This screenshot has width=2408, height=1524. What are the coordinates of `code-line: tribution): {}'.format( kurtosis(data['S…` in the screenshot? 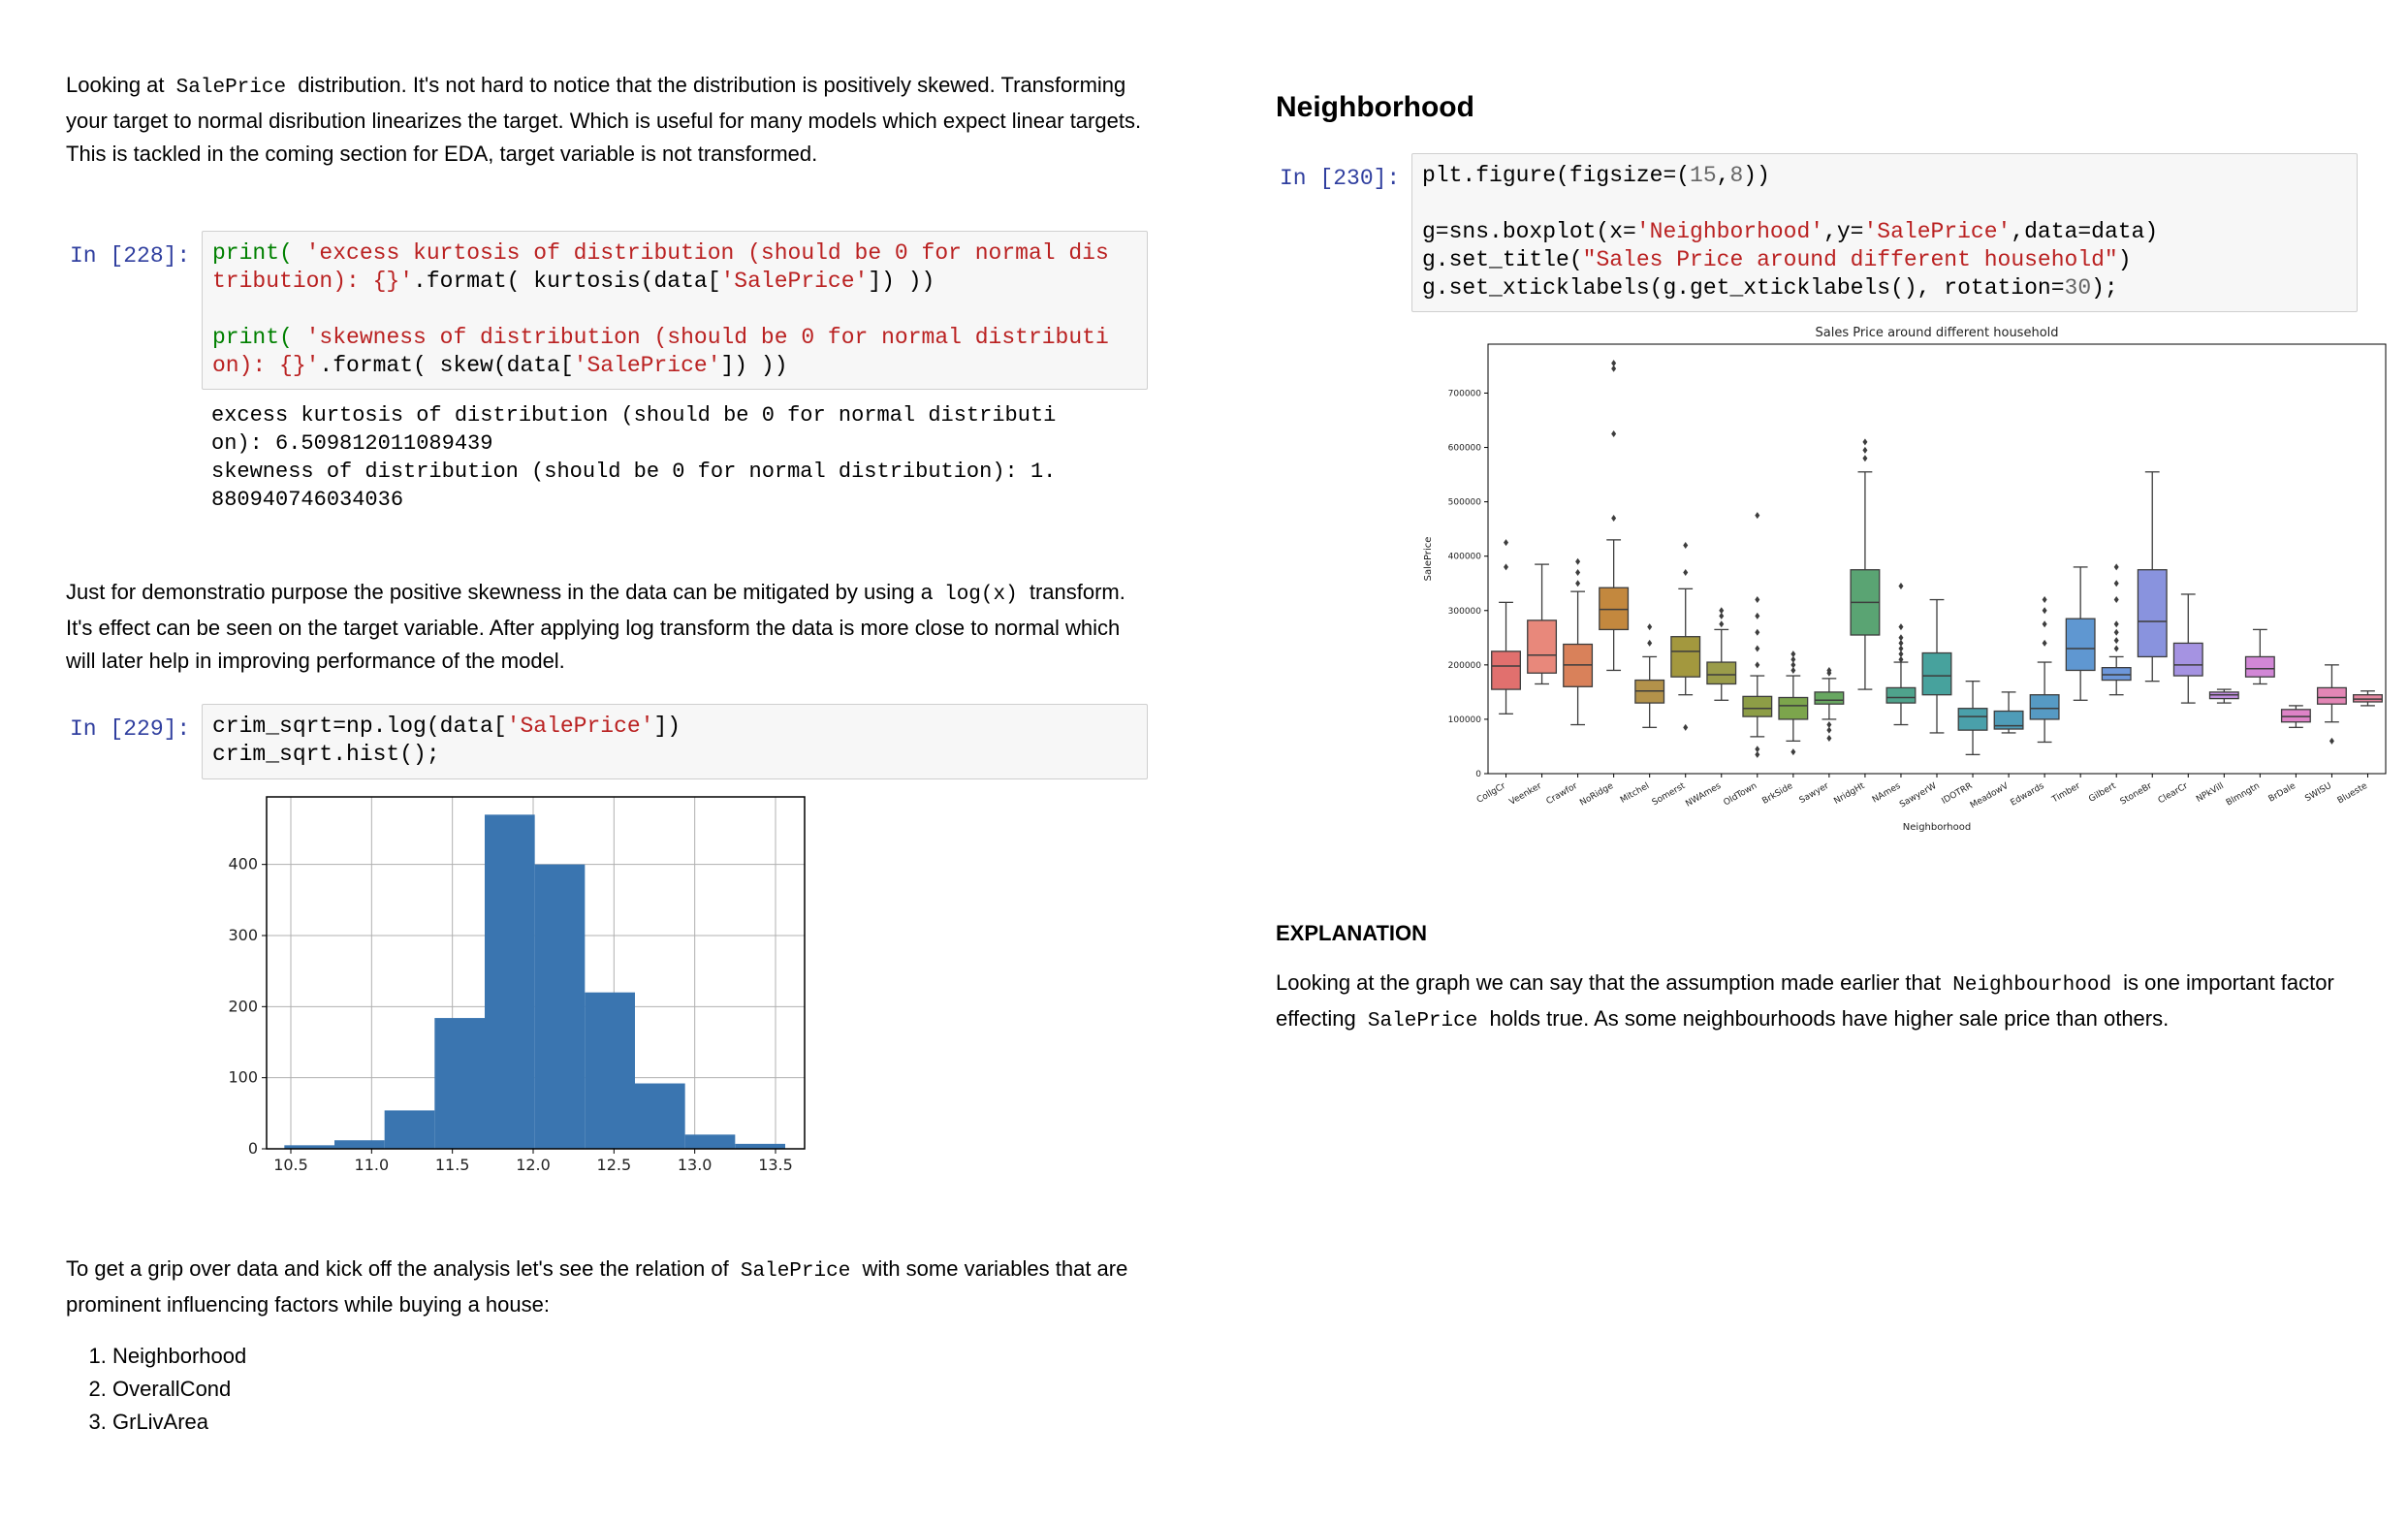 It's located at (573, 281).